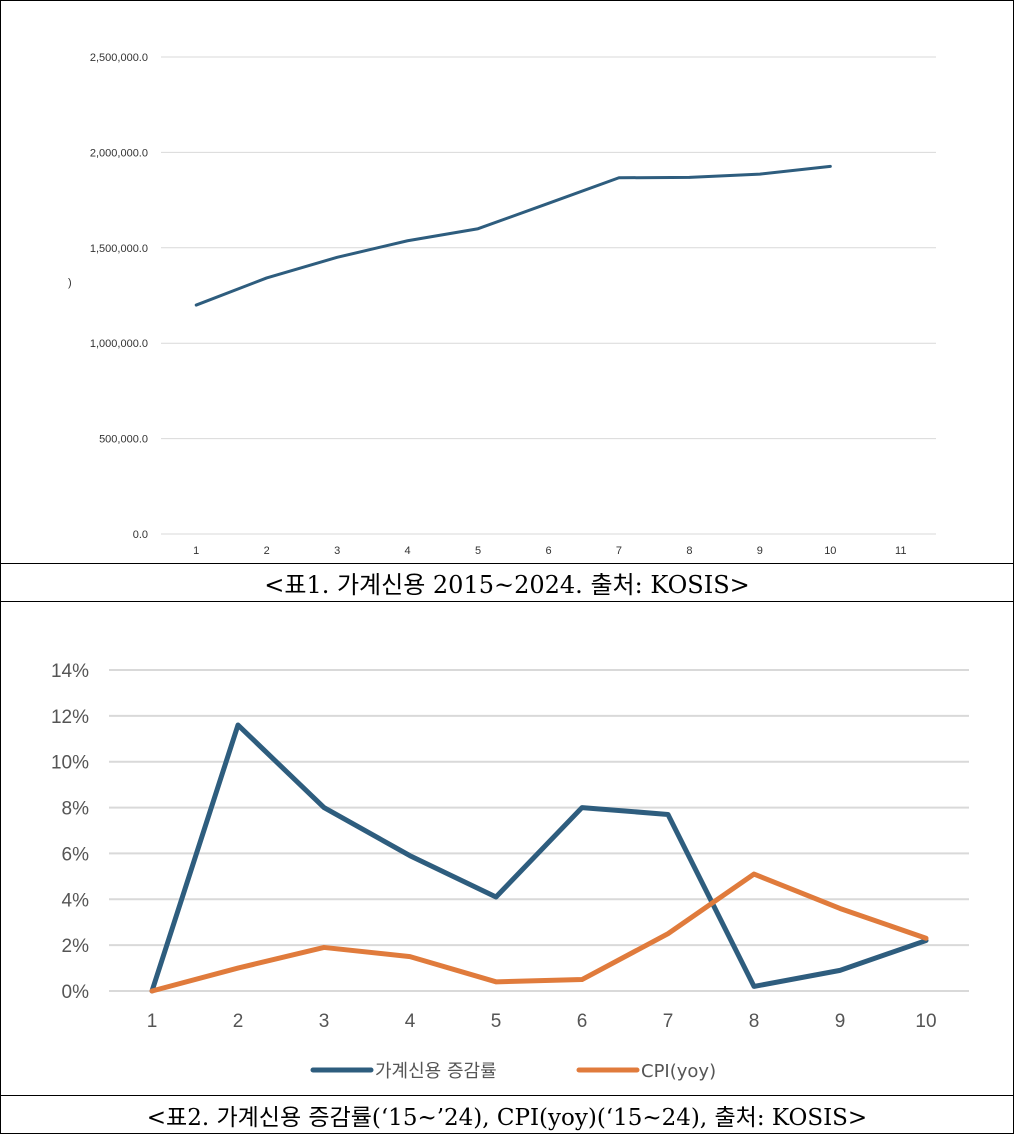 This screenshot has height=1134, width=1014. I want to click on chart1-y-tick-label: 2,000,000.0, so click(119, 153).